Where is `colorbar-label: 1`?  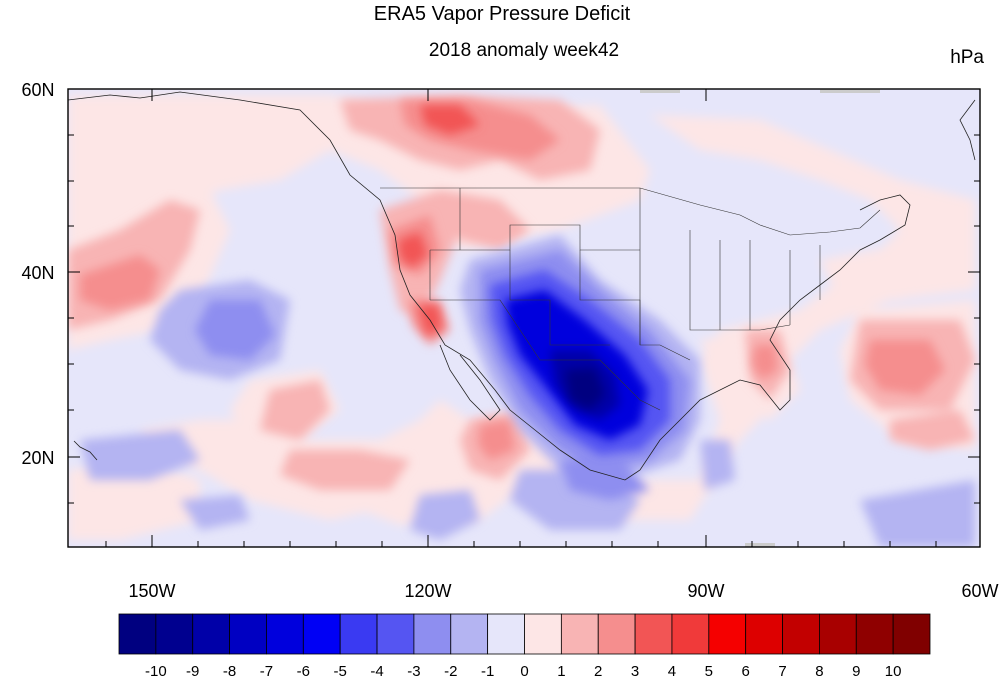 colorbar-label: 1 is located at coordinates (561, 671).